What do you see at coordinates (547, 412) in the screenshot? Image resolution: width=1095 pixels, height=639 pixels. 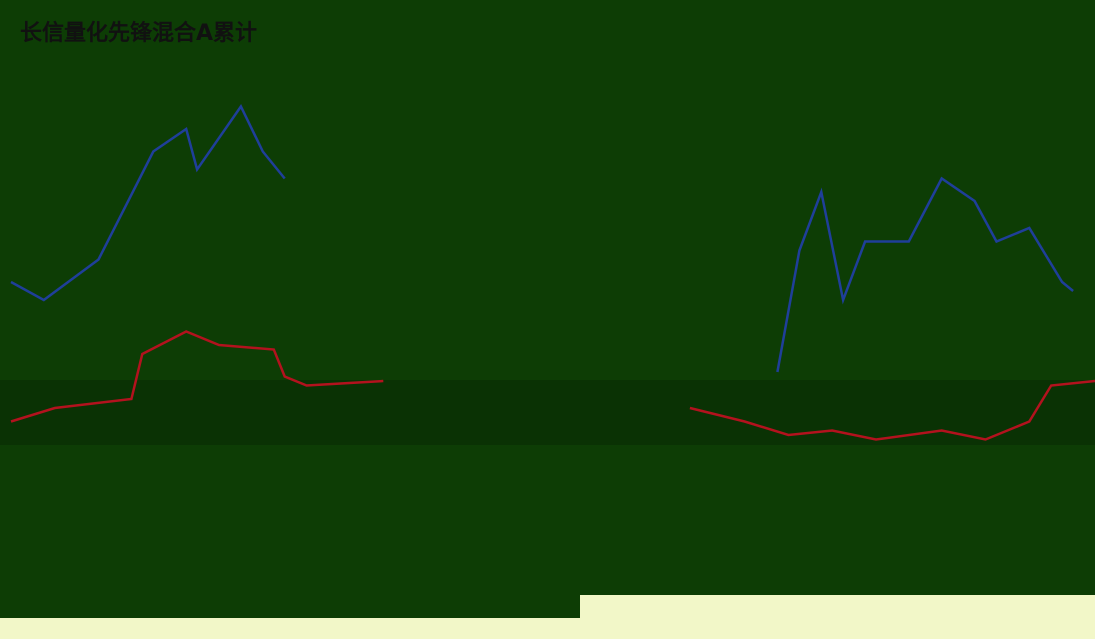 I see `band` at bounding box center [547, 412].